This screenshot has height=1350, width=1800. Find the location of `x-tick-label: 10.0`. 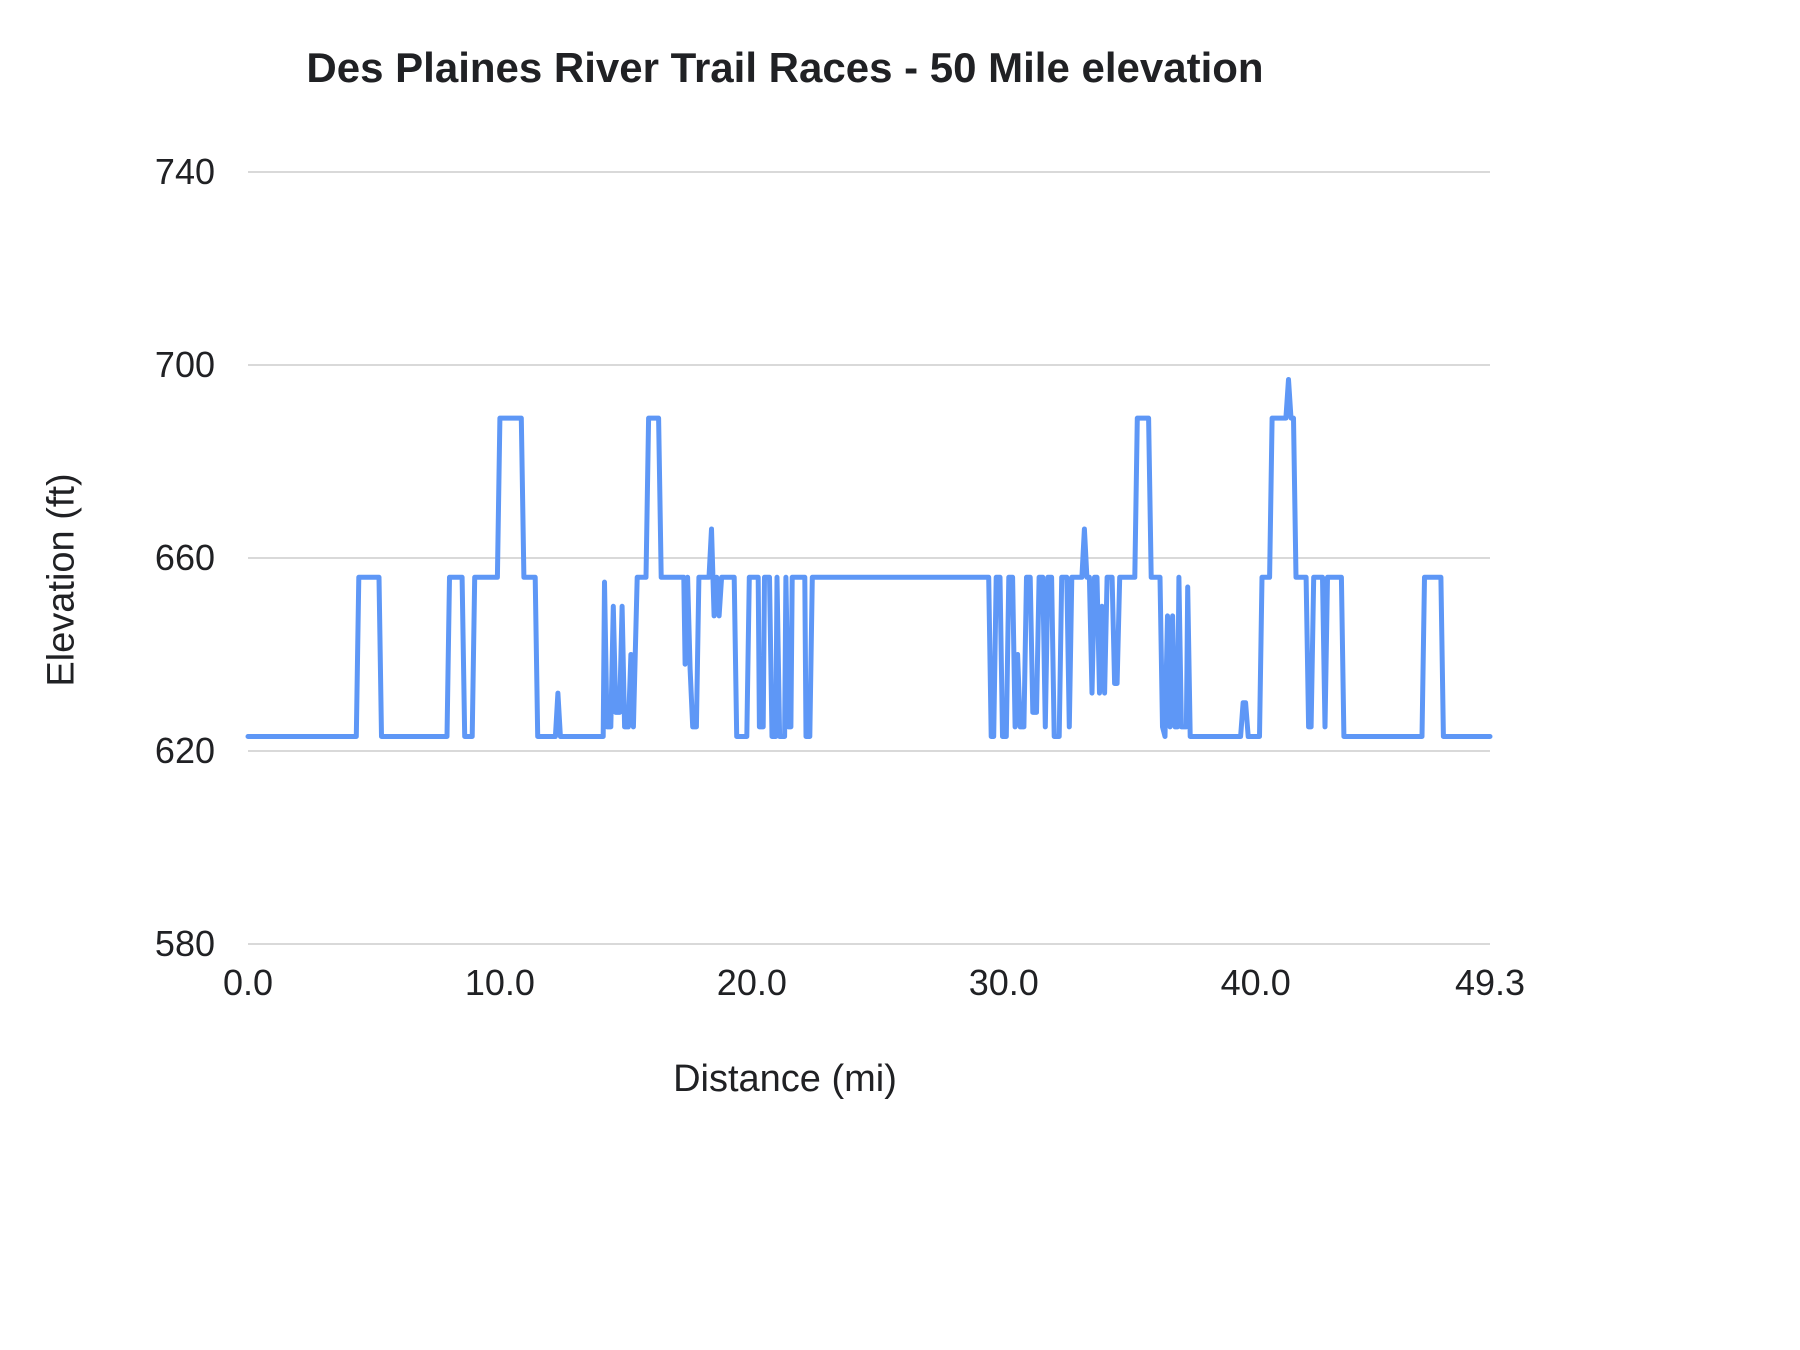

x-tick-label: 10.0 is located at coordinates (499, 982).